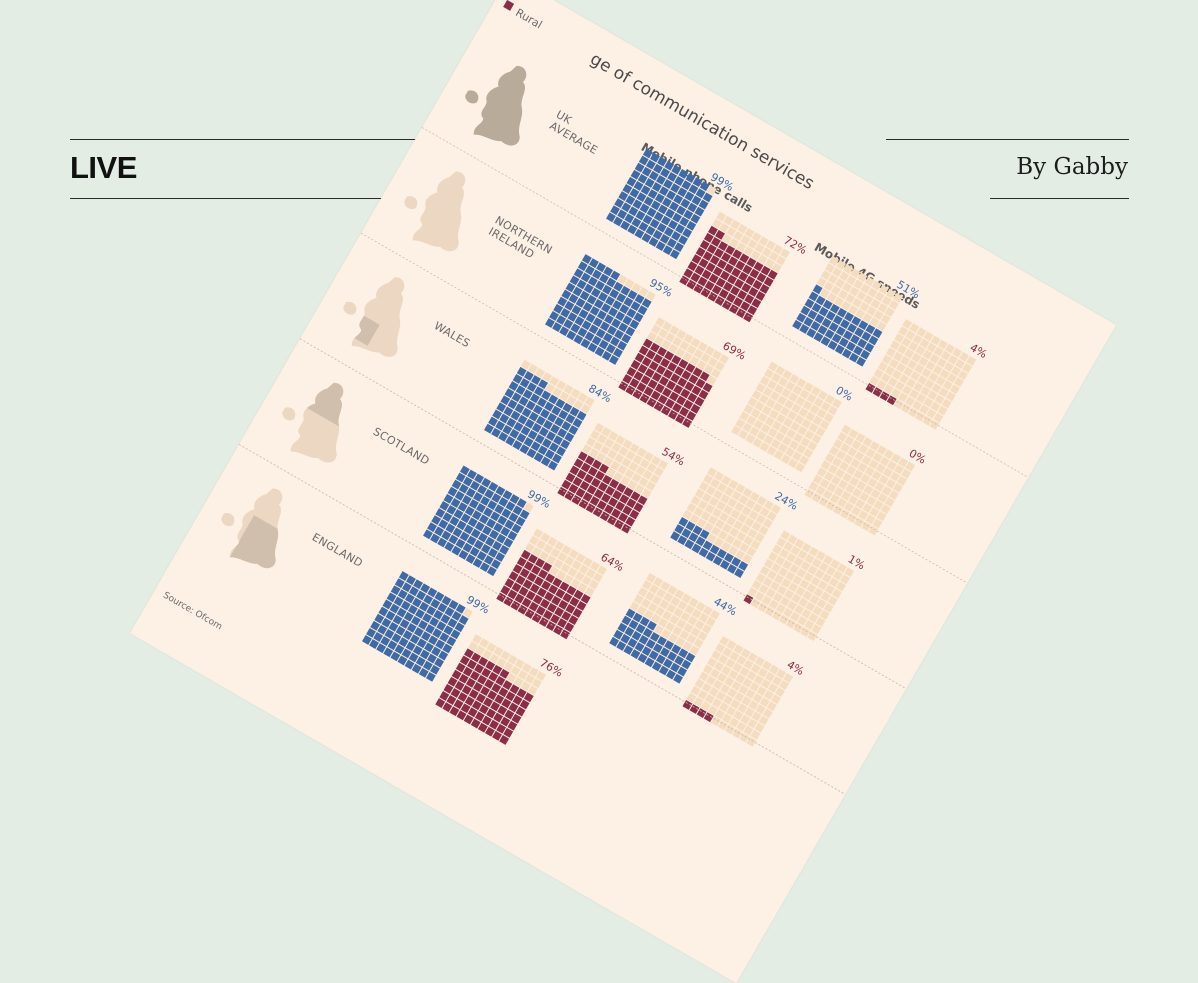 This screenshot has width=1198, height=983. What do you see at coordinates (528, 18) in the screenshot?
I see `legend-rural-label: Rural` at bounding box center [528, 18].